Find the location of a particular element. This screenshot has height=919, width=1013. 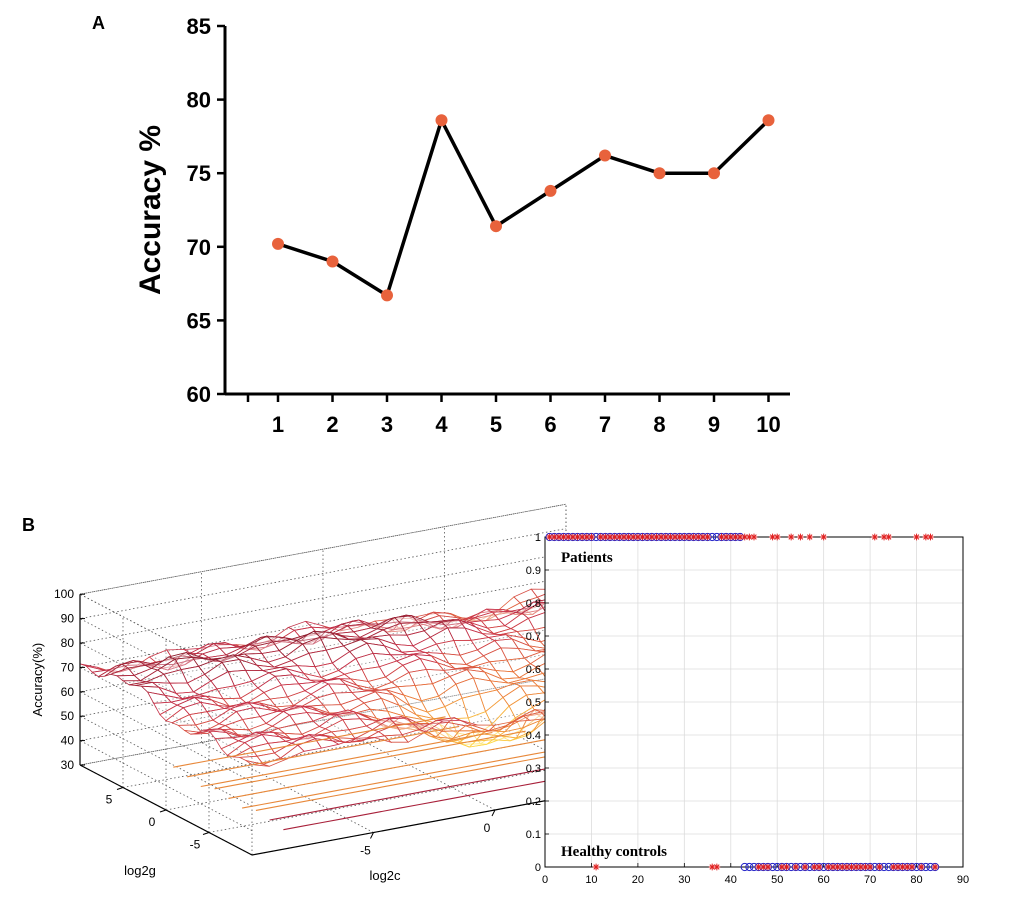

y-tick-label: 0 is located at coordinates (538, 868).